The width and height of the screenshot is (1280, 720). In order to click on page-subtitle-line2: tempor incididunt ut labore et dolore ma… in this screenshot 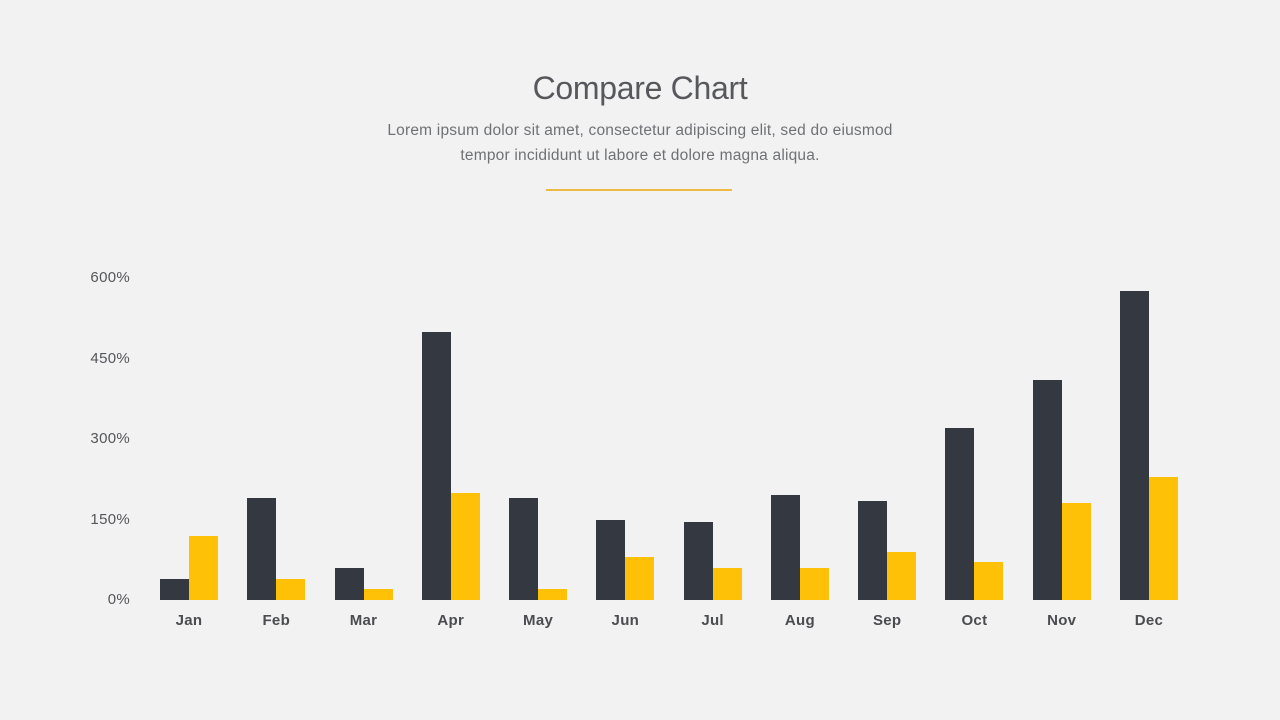, I will do `click(640, 155)`.